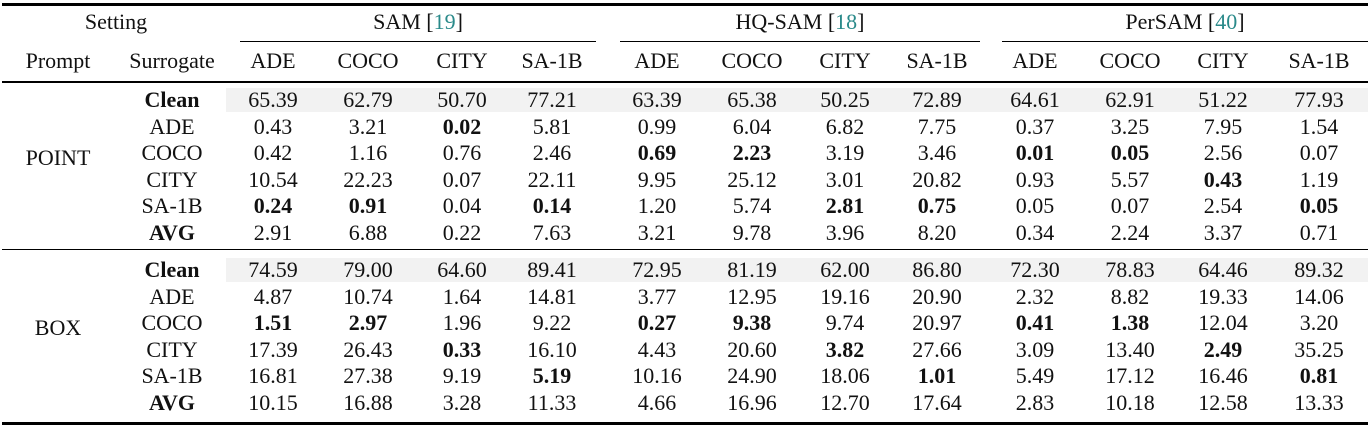 The height and width of the screenshot is (429, 1370). Describe the element at coordinates (685, 249) in the screenshot. I see `group-separator-rule` at that location.